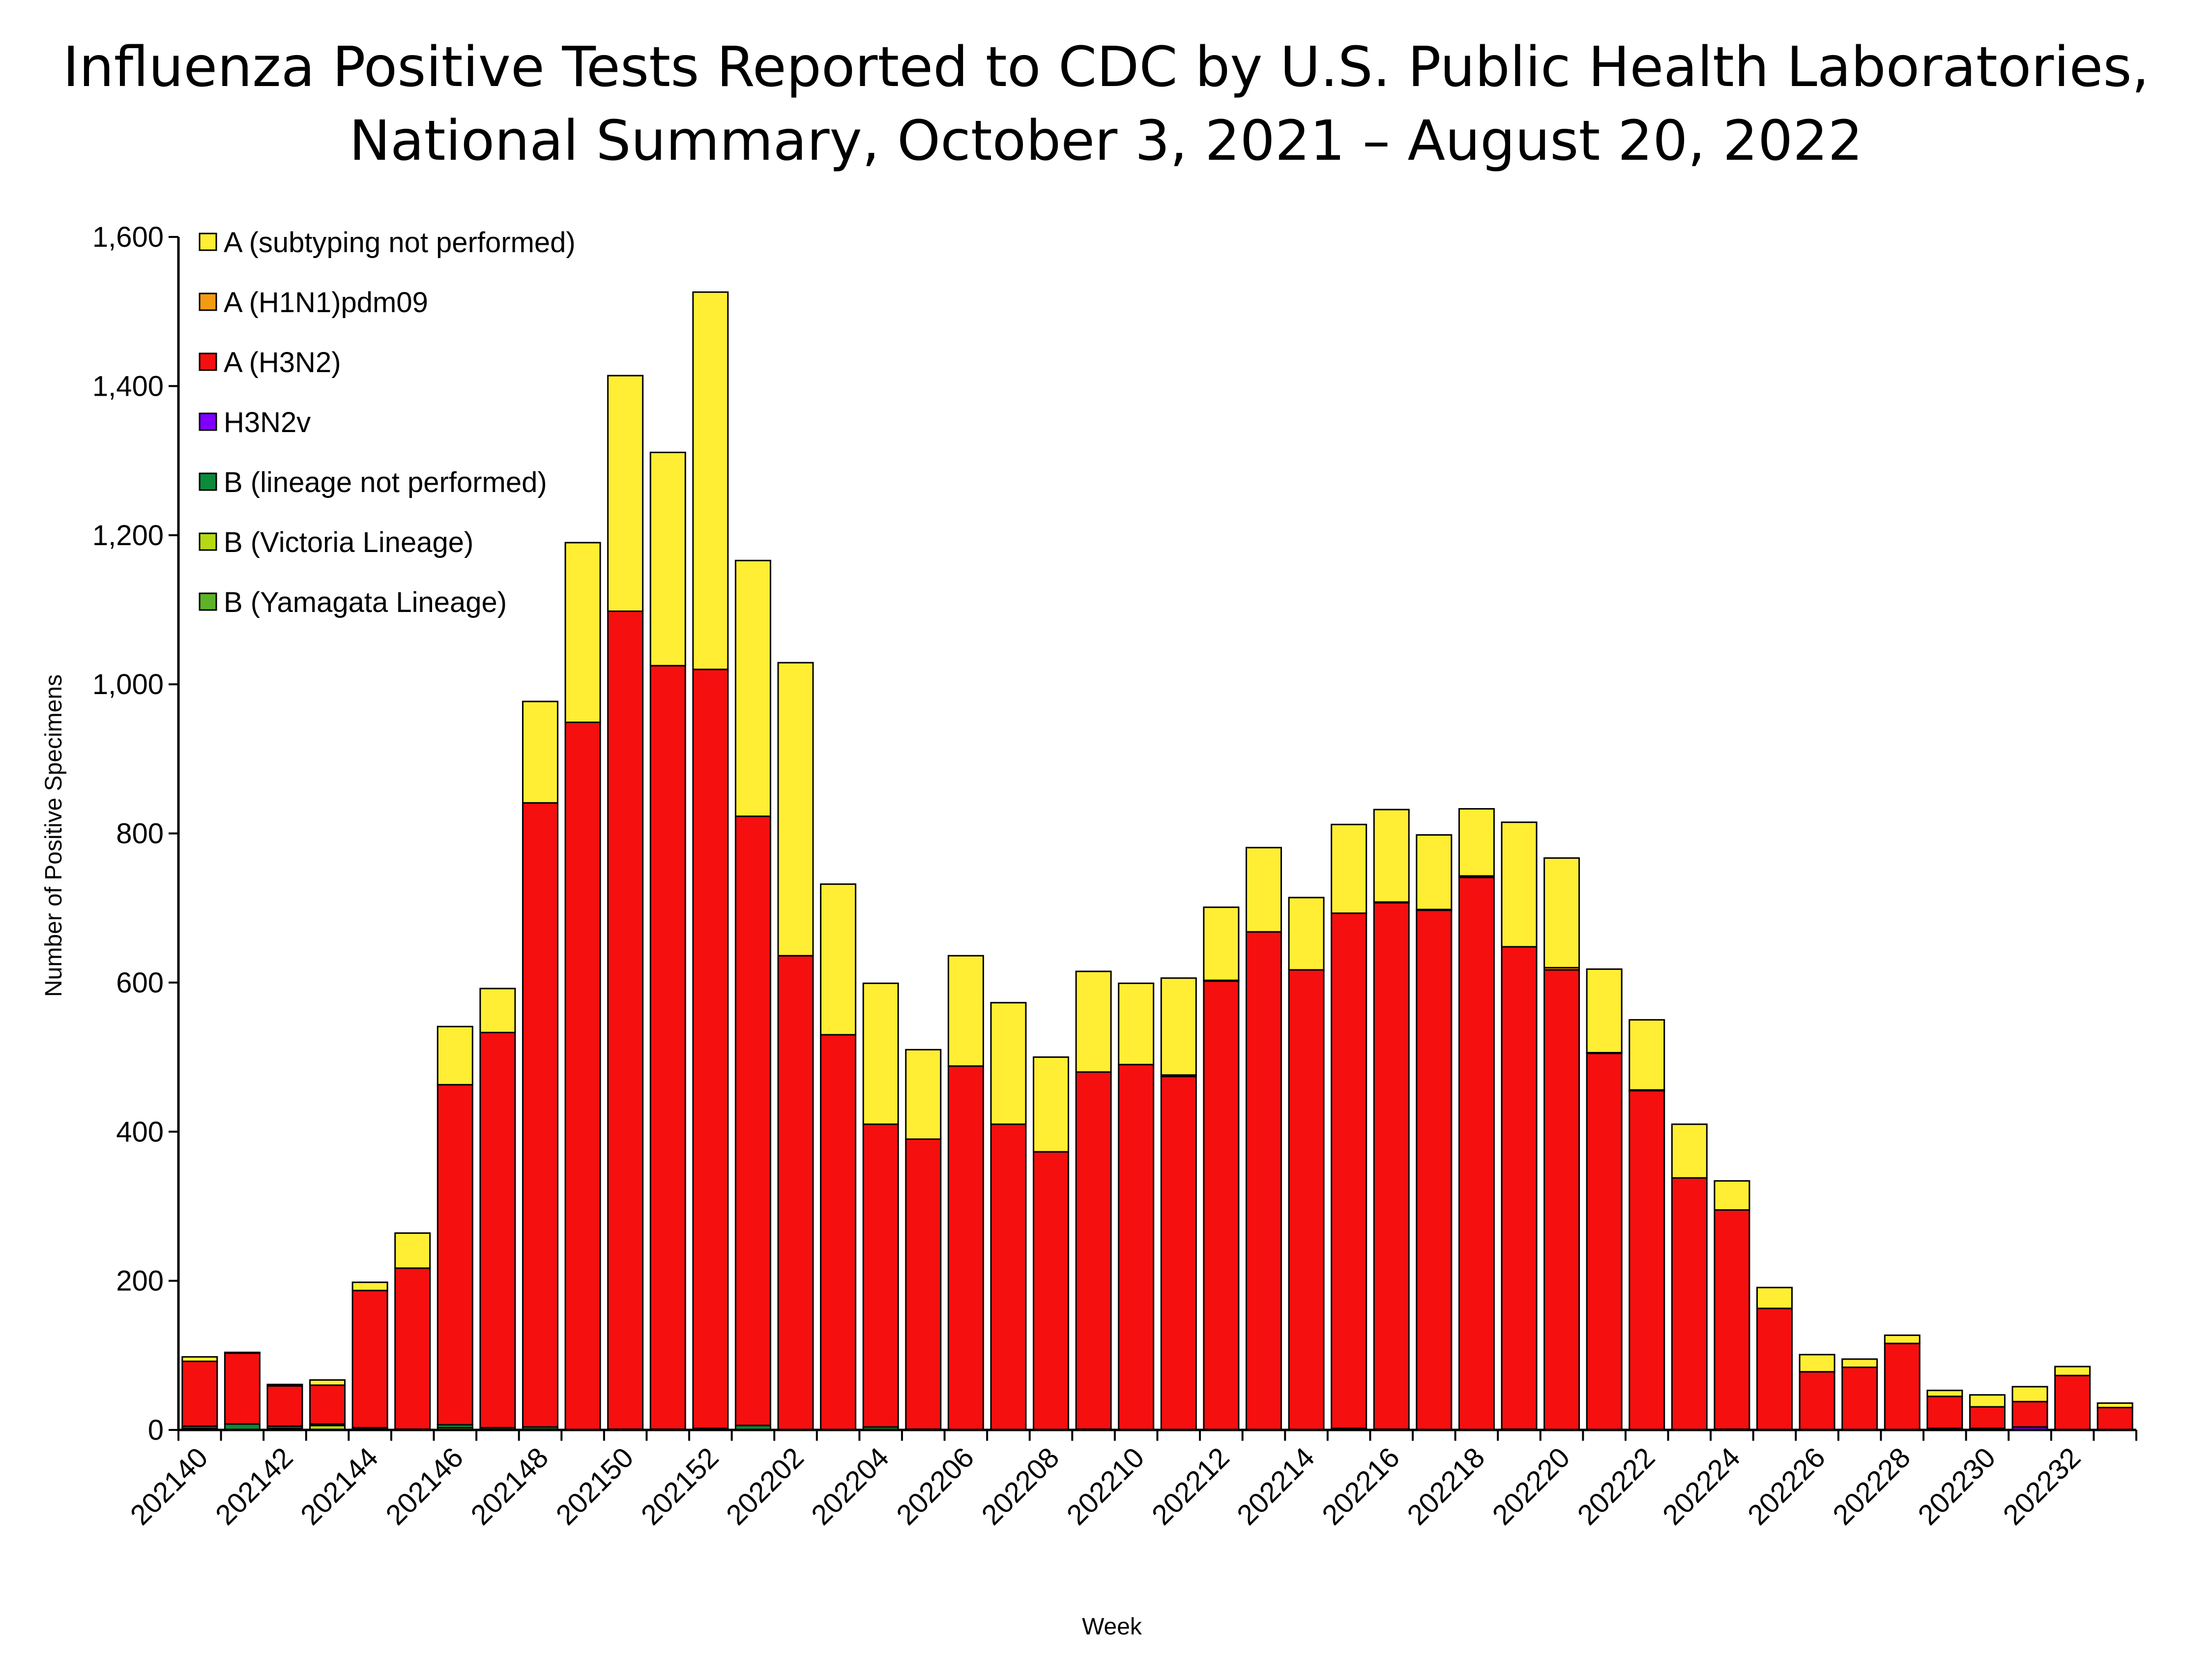 Image resolution: width=2212 pixels, height=1659 pixels. What do you see at coordinates (373, 482) in the screenshot?
I see `legend-item: B (lineage not performed)` at bounding box center [373, 482].